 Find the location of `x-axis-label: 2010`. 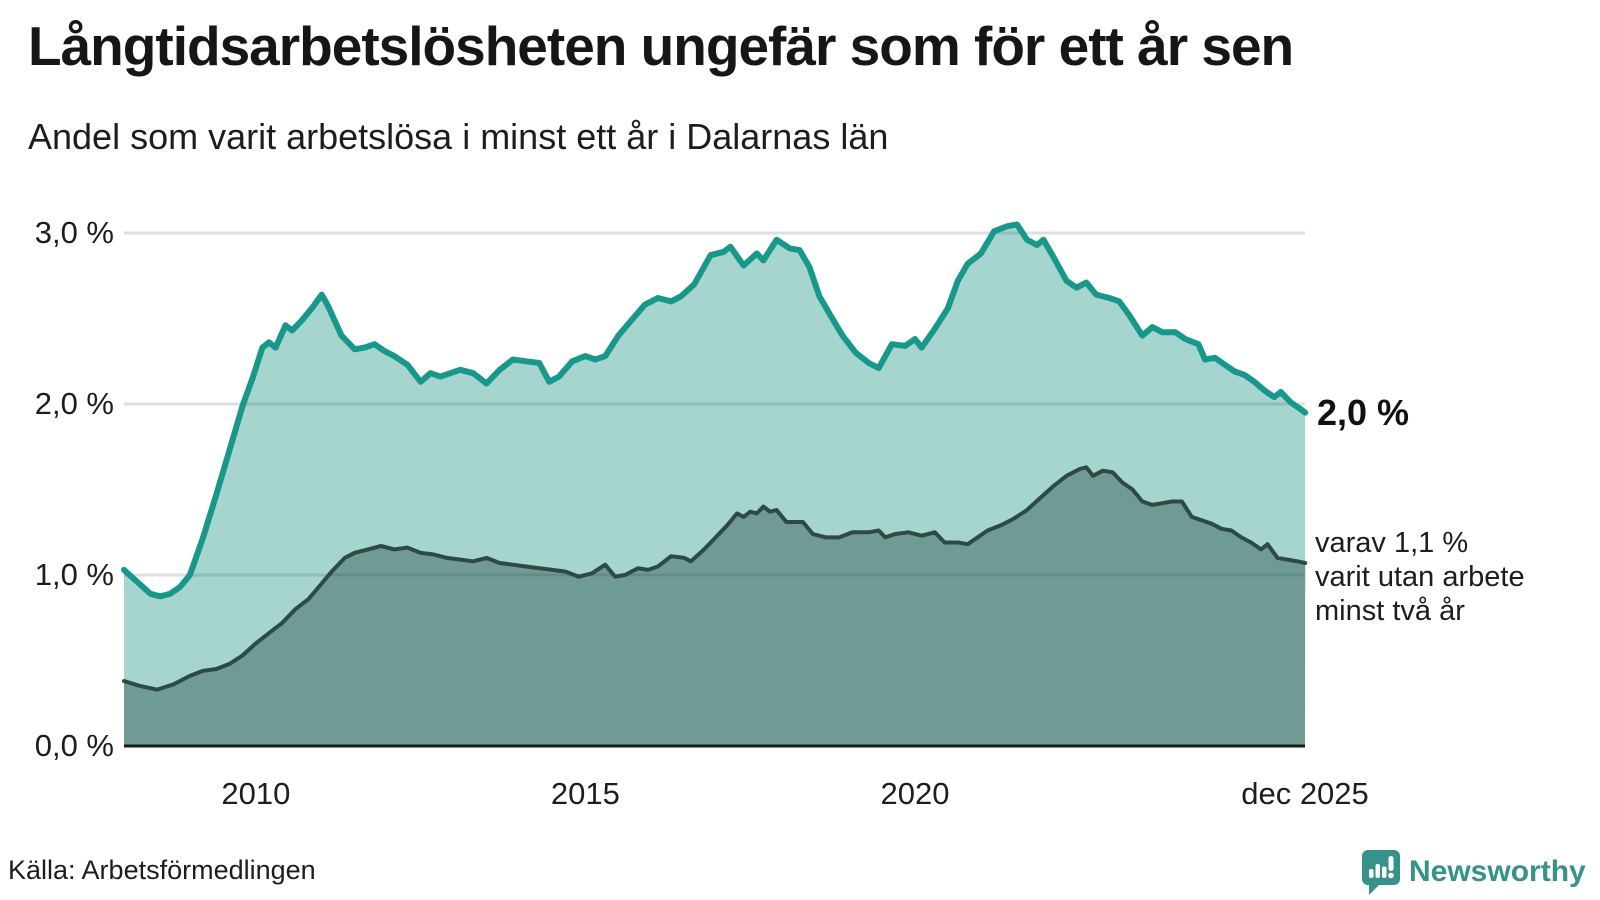

x-axis-label: 2010 is located at coordinates (256, 793).